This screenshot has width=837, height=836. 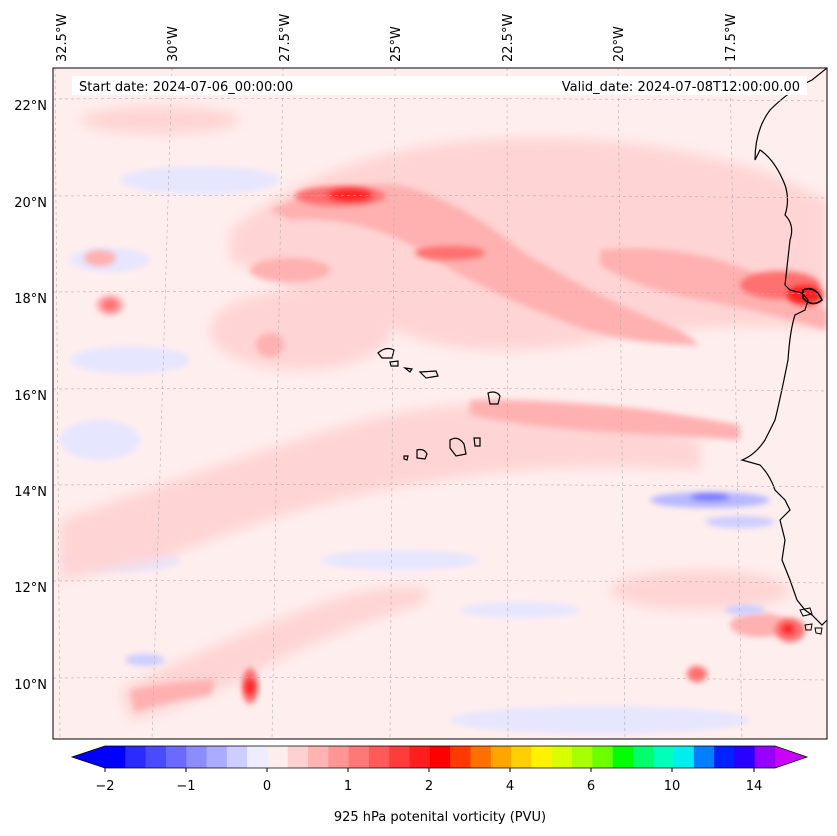 What do you see at coordinates (731, 38) in the screenshot?
I see `lon-label: 17.5°W` at bounding box center [731, 38].